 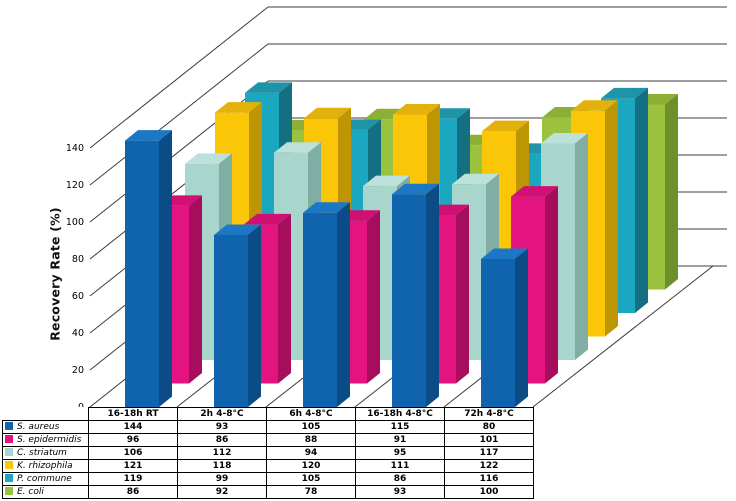 What do you see at coordinates (78, 259) in the screenshot?
I see `y-tick-label: 80` at bounding box center [78, 259].